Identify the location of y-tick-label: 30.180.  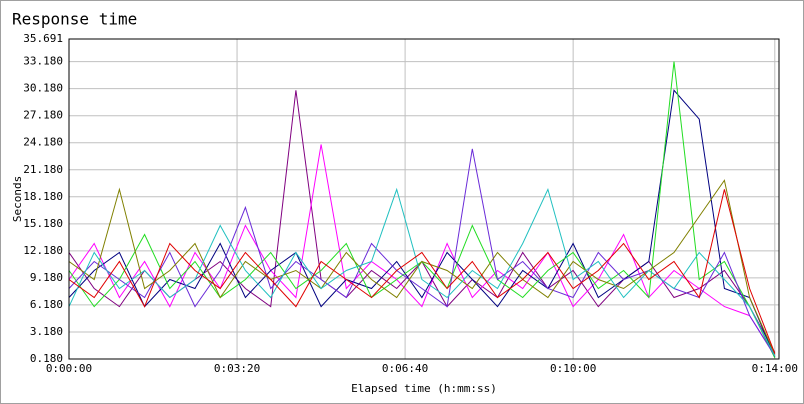
(43, 88).